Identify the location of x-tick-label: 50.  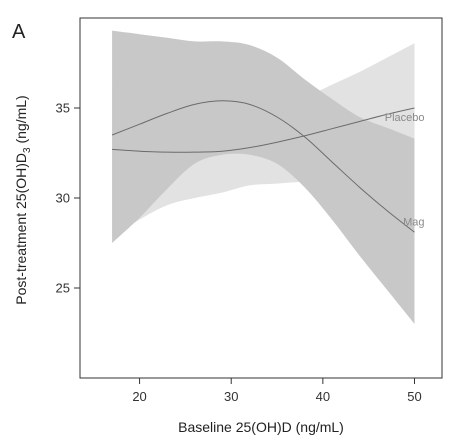
(414, 396).